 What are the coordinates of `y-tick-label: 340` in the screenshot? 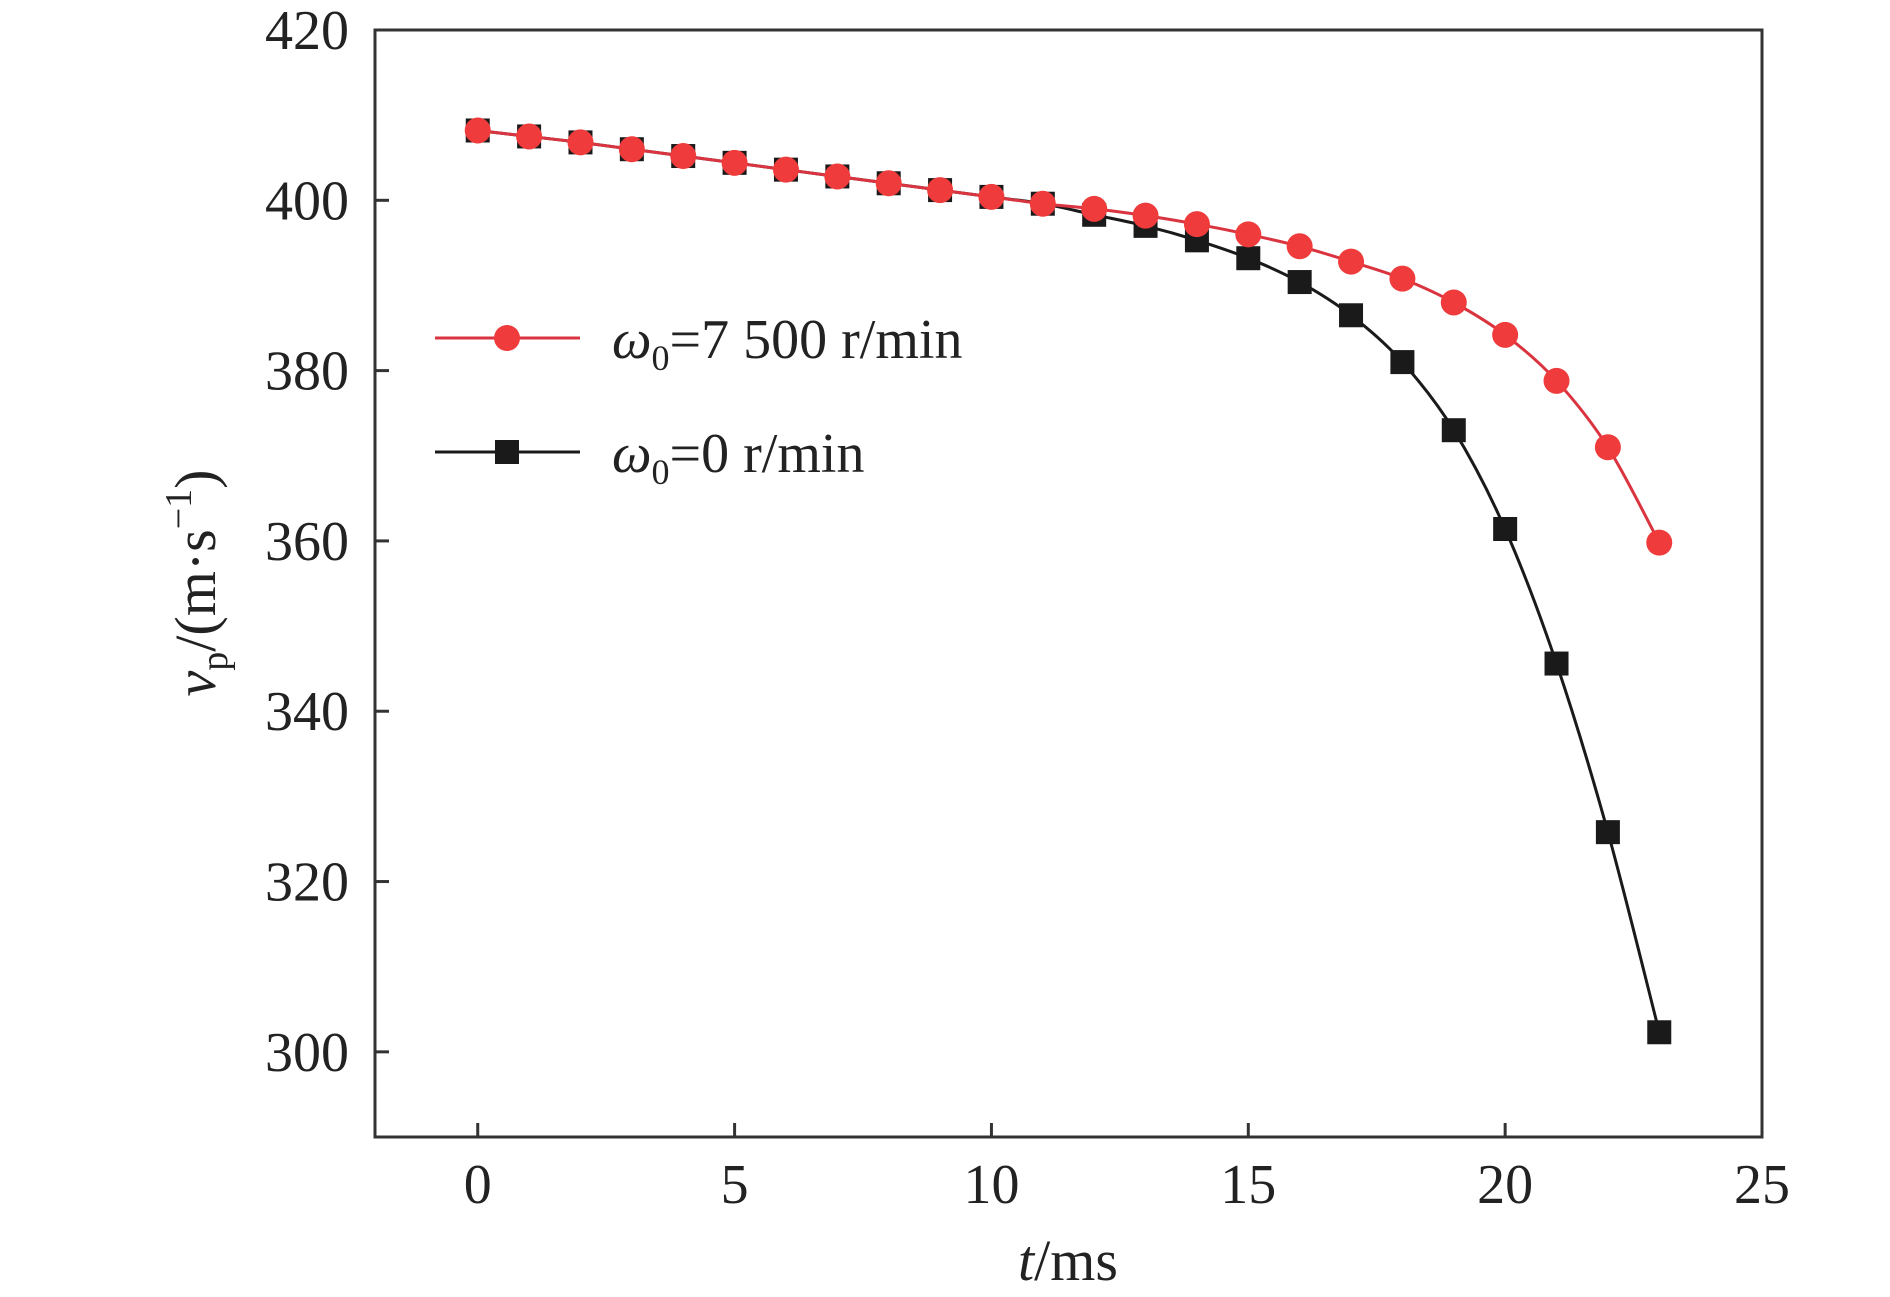 It's located at (307, 712).